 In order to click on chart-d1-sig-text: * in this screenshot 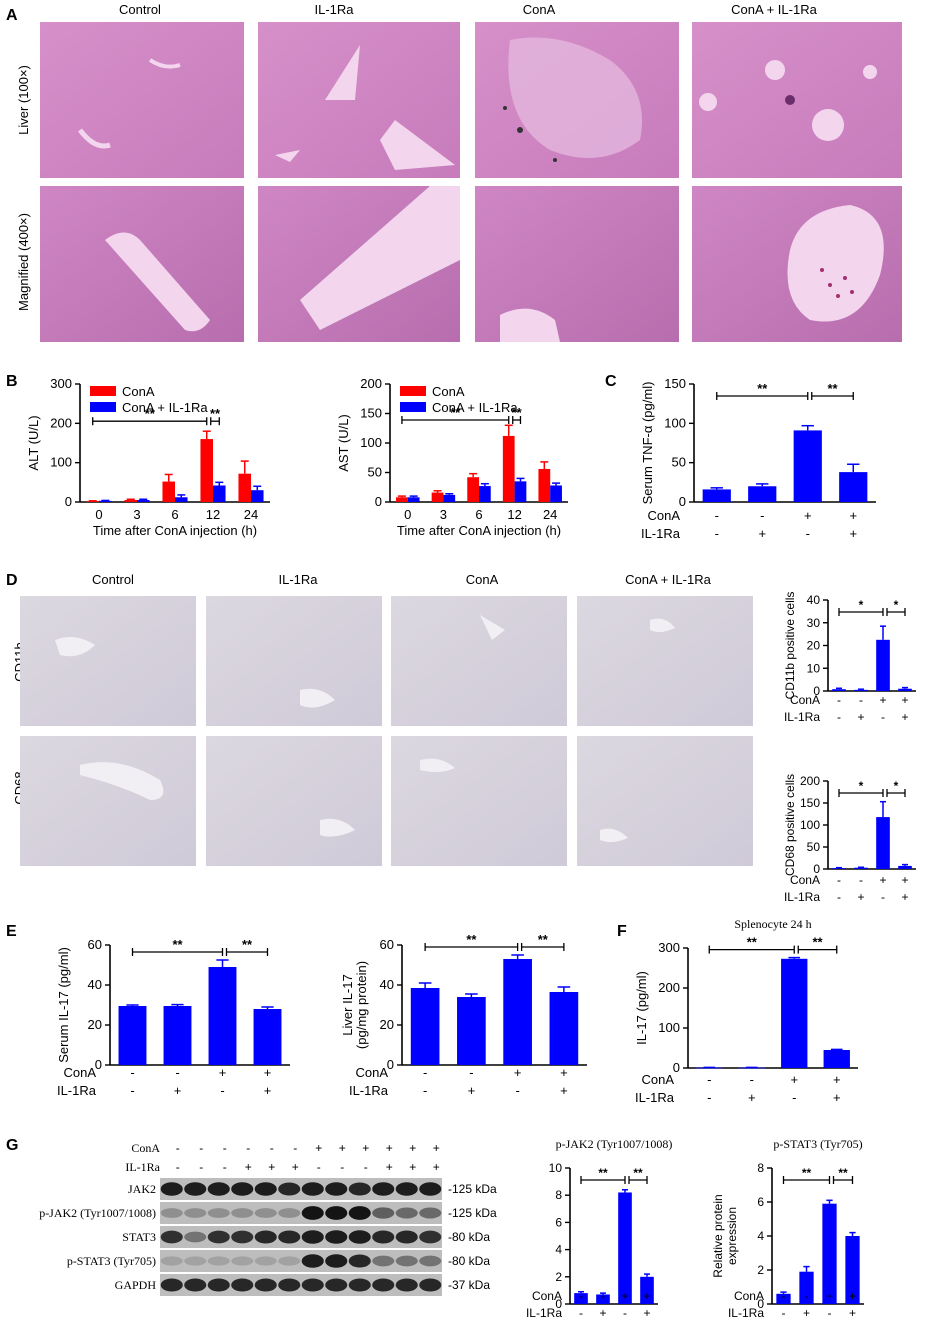, I will do `click(896, 605)`.